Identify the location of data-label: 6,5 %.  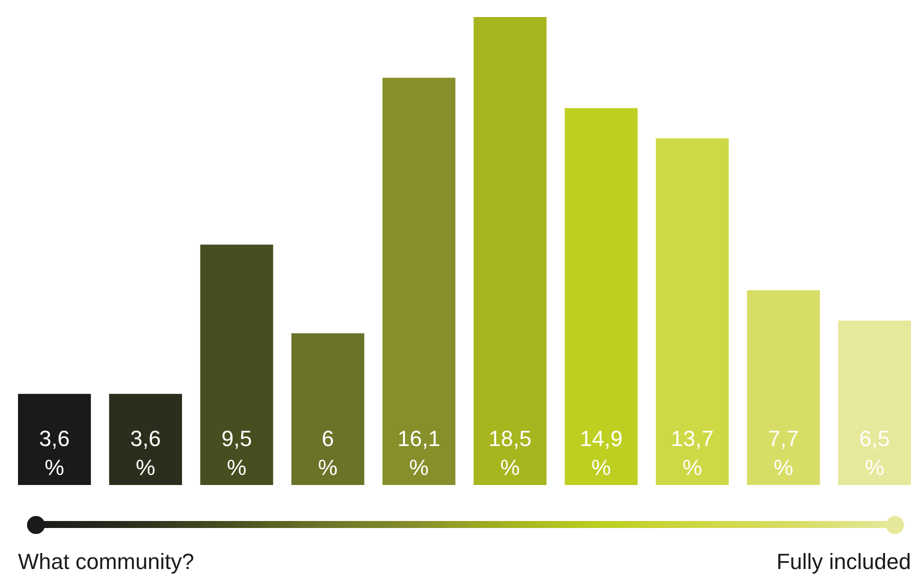
(874, 453).